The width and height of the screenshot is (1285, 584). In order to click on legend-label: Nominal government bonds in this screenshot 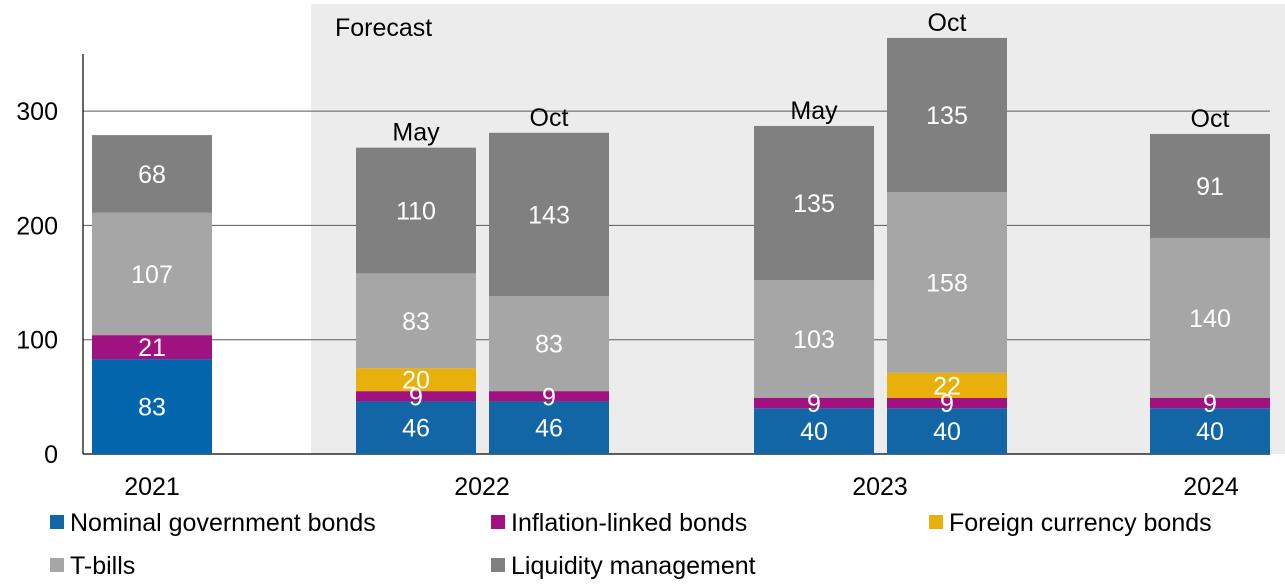, I will do `click(223, 523)`.